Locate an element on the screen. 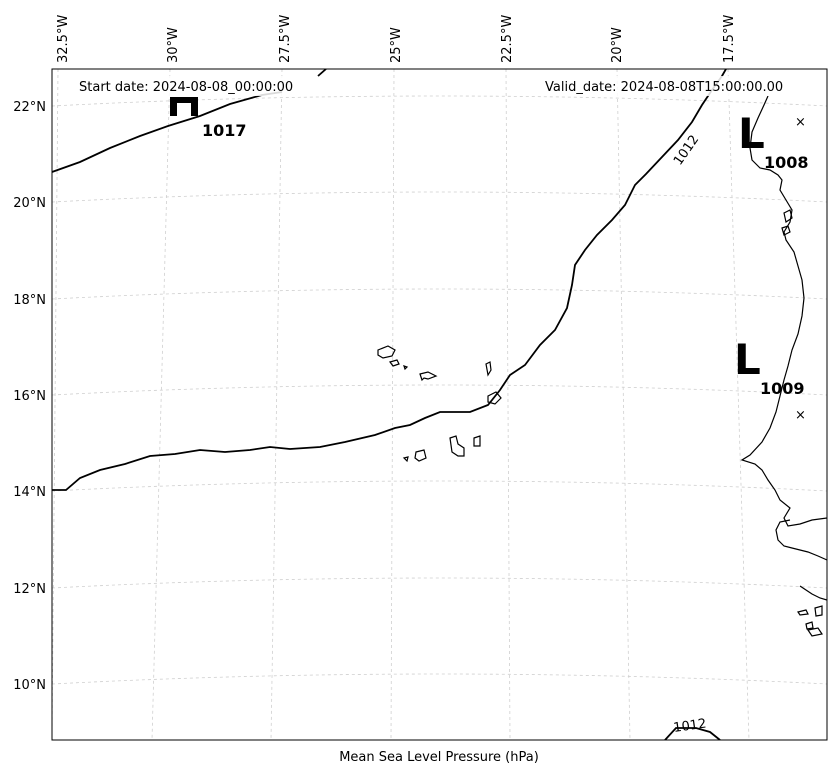 Image resolution: width=837 pixels, height=783 pixels. x-axis-label: Mean Sea Level Pressure (hPa) is located at coordinates (439, 757).